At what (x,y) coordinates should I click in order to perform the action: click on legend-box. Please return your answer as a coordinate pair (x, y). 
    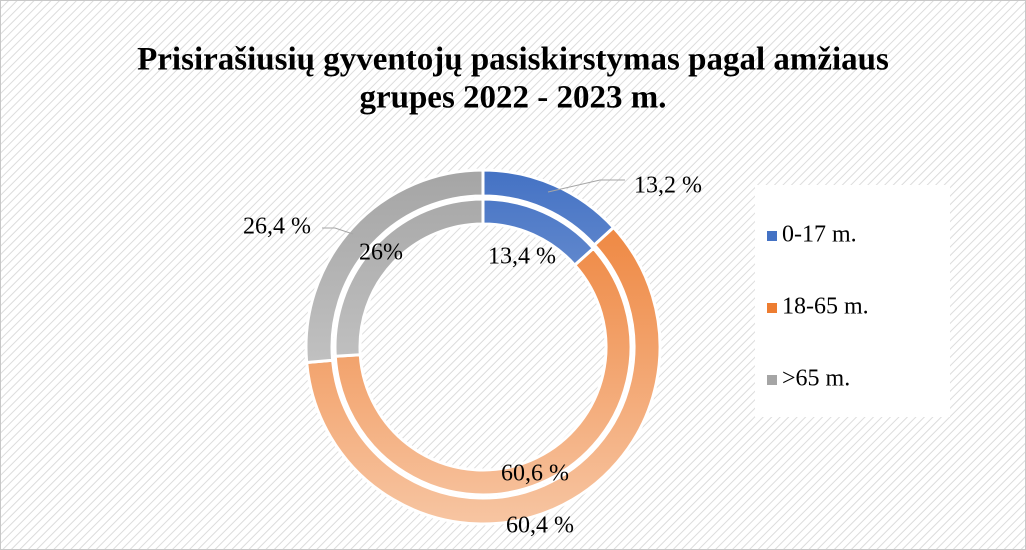
    Looking at the image, I should click on (852, 301).